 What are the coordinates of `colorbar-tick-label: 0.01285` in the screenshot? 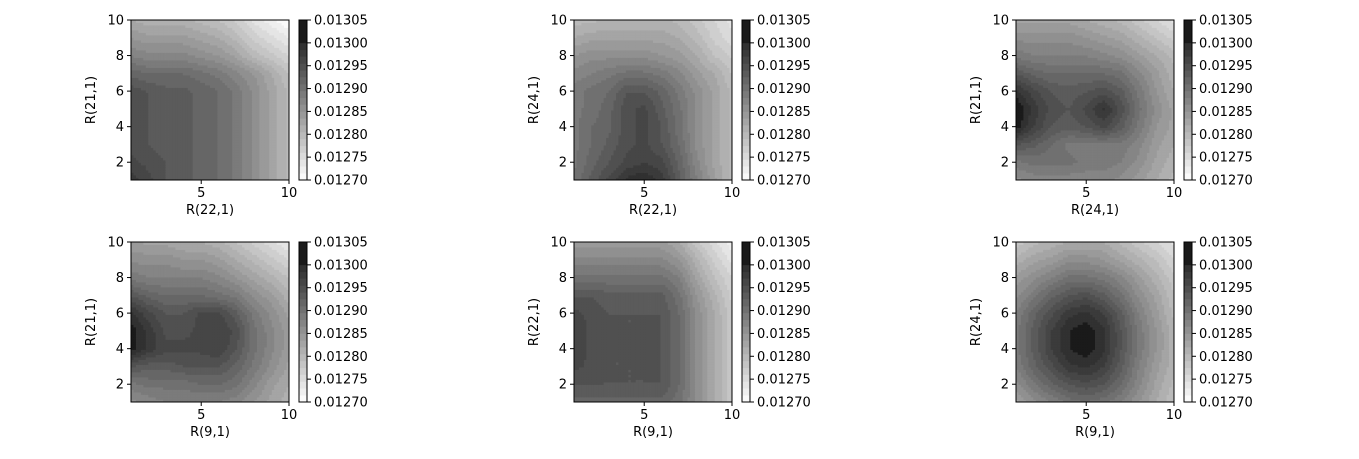 It's located at (341, 112).